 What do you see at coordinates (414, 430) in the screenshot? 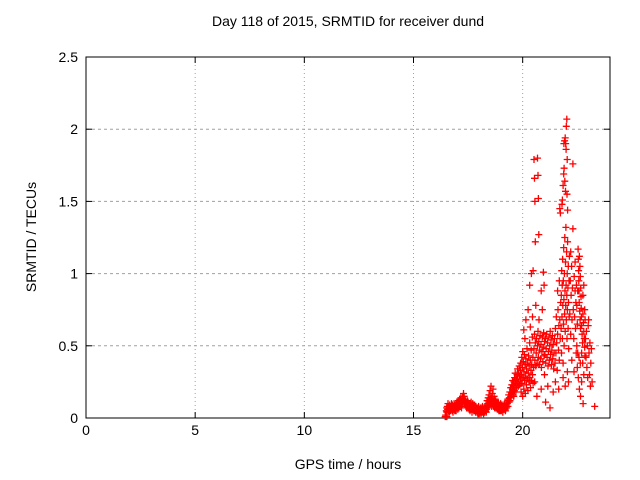
I see `x-tick-label: 15` at bounding box center [414, 430].